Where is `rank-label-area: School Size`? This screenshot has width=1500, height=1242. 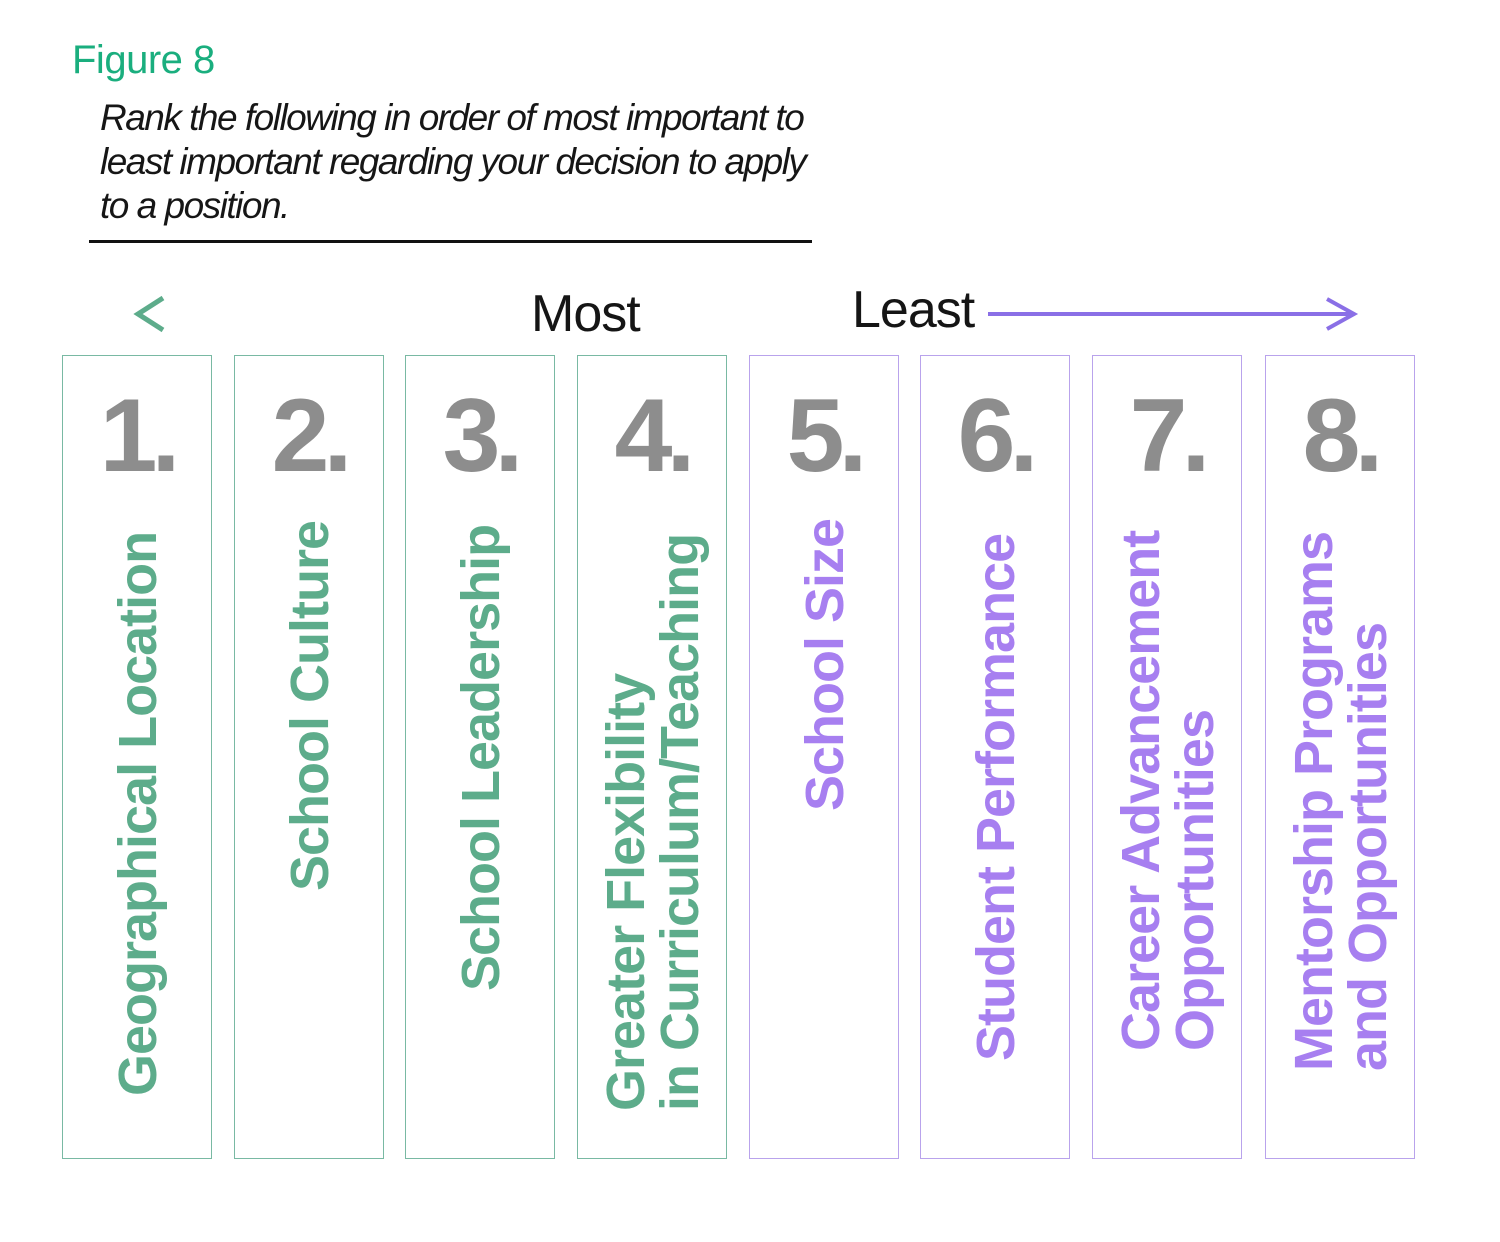
rank-label-area: School Size is located at coordinates (824, 816).